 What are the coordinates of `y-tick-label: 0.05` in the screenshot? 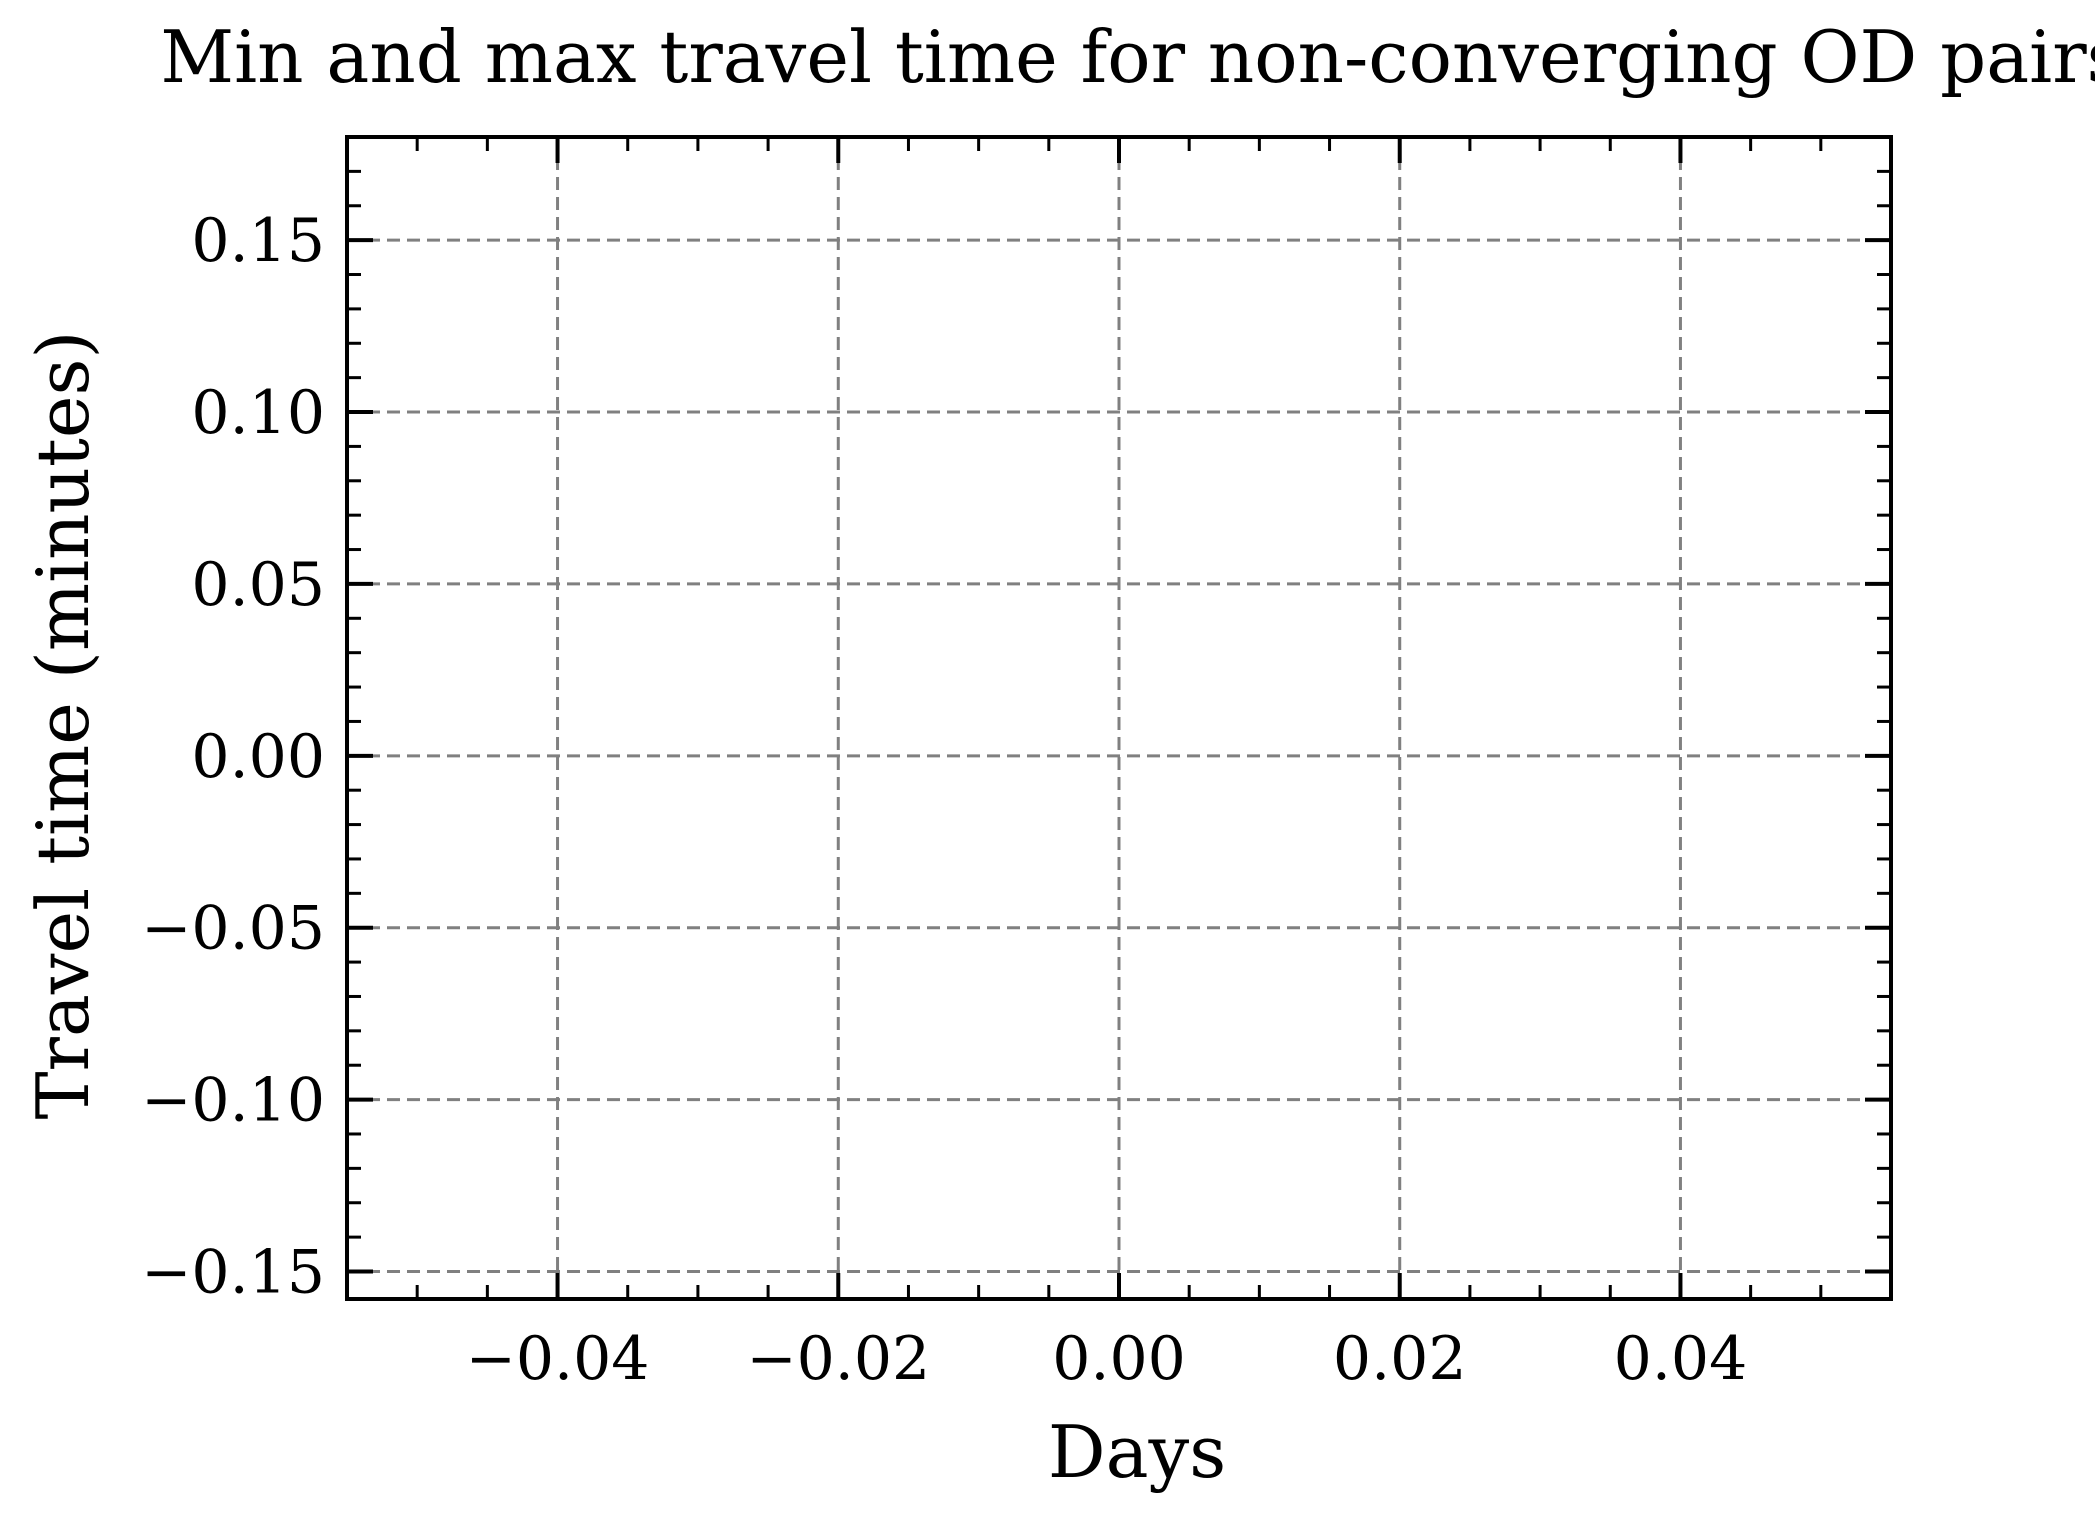 It's located at (258, 585).